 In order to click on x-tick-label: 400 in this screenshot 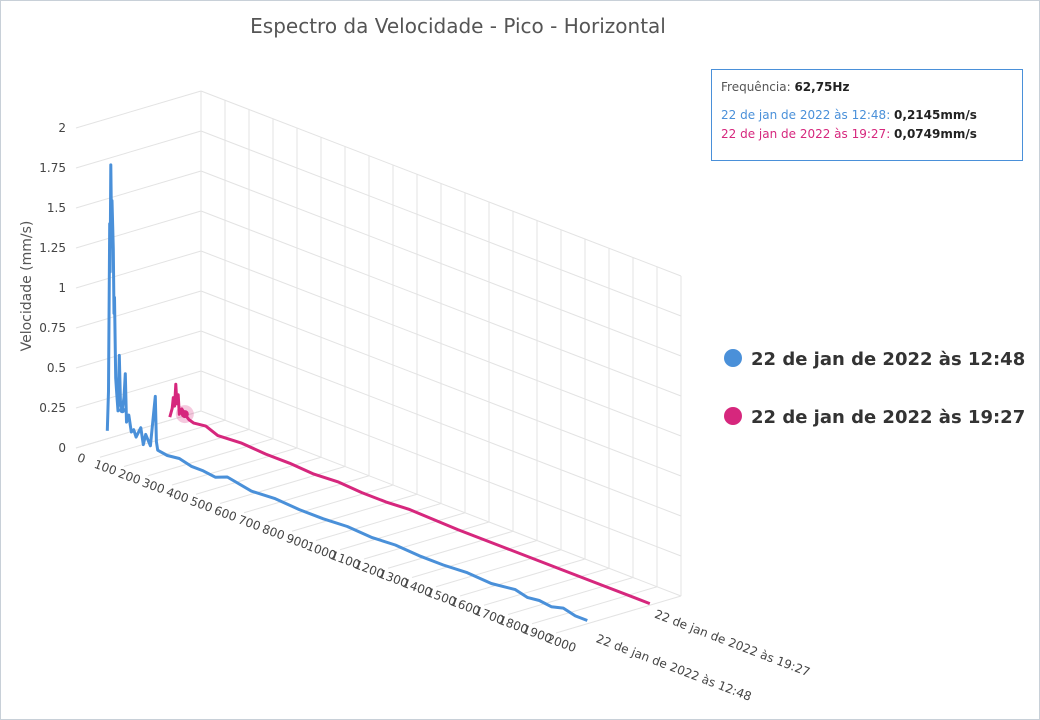, I will do `click(177, 495)`.